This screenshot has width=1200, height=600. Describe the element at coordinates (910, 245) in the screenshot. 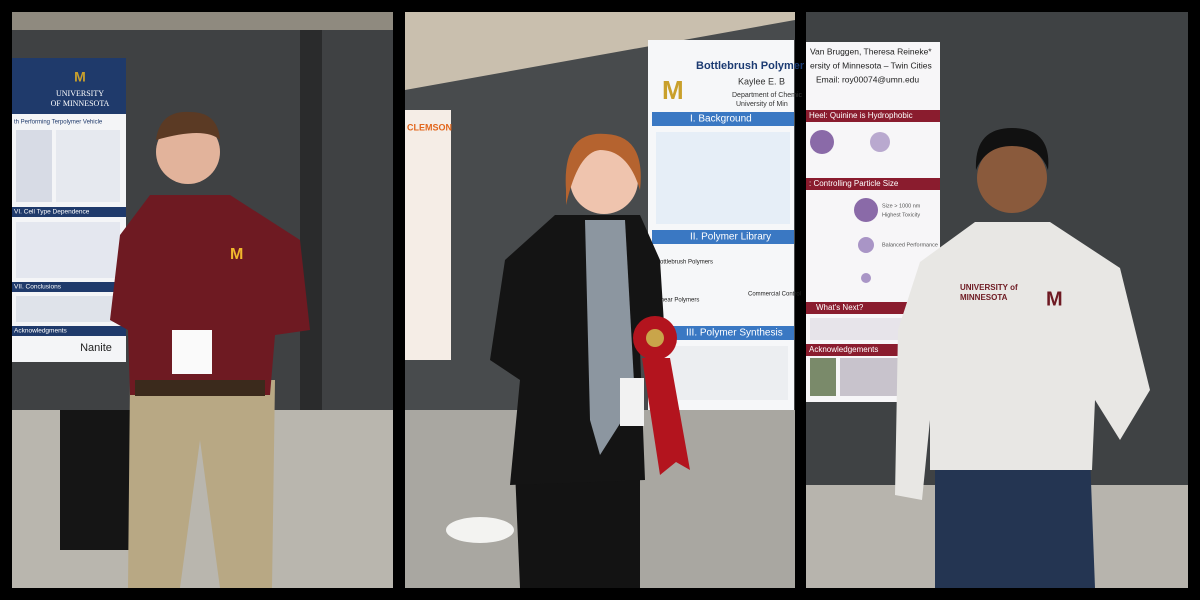

I see `poster-label: Balanced Performance` at that location.